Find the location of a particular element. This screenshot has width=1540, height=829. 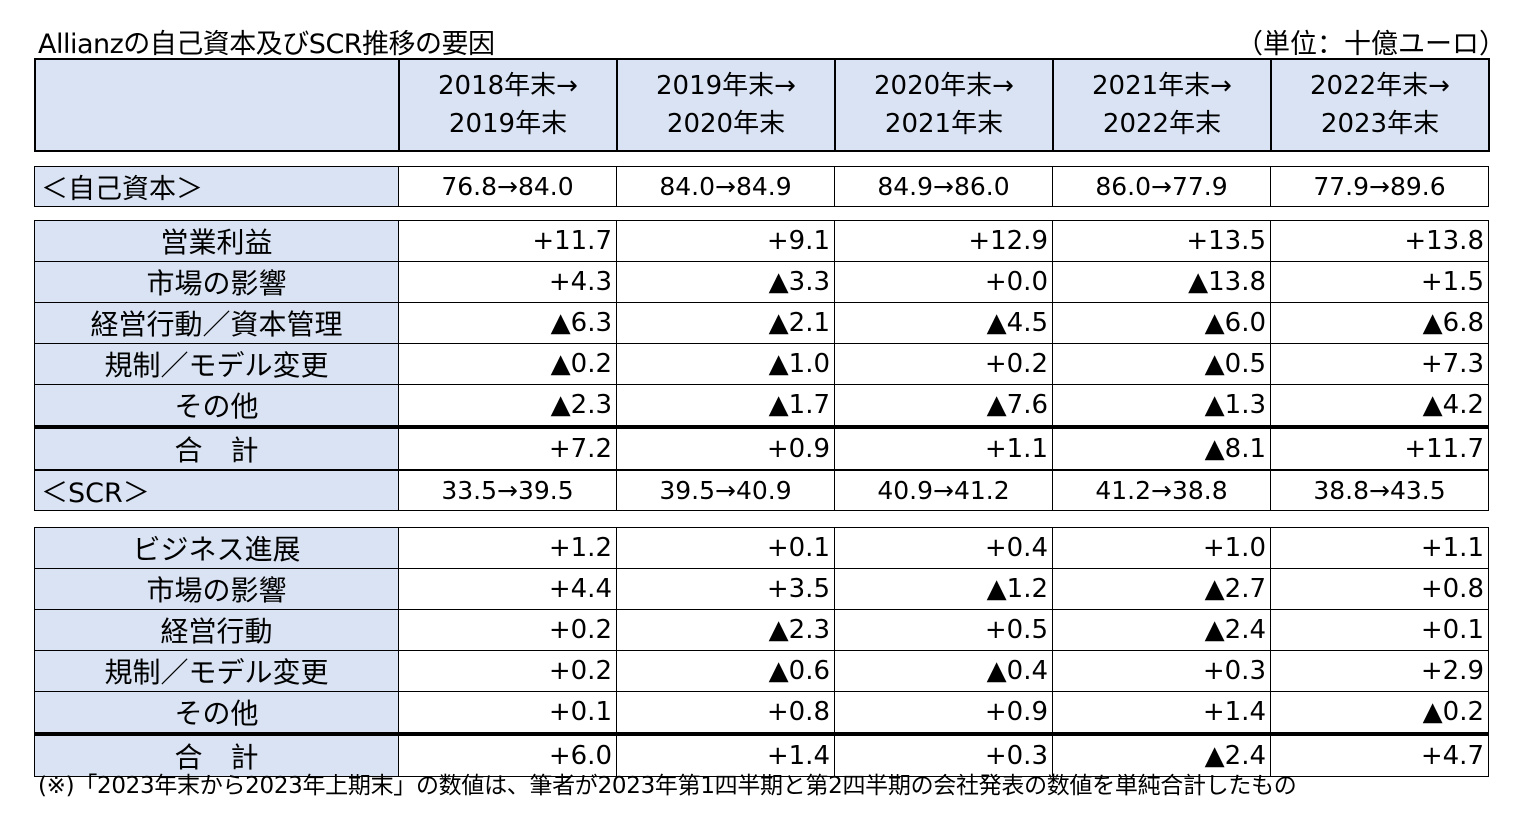

period-line2: 2021年末 is located at coordinates (944, 124).